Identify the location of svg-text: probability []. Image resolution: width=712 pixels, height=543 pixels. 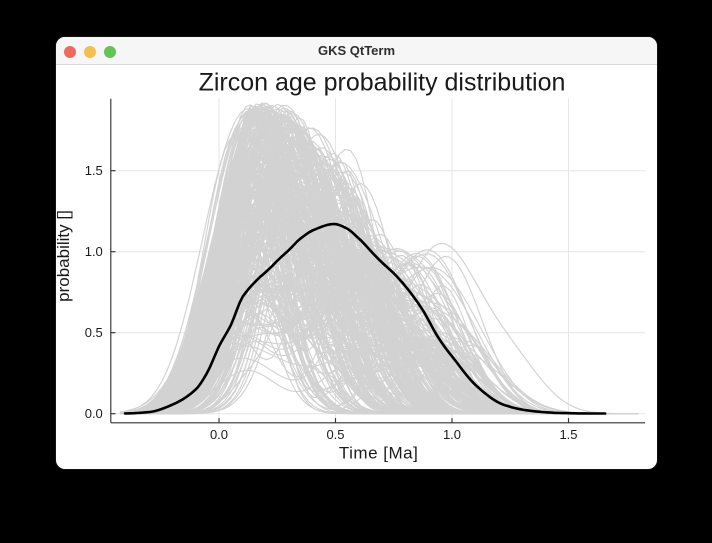
(63, 256).